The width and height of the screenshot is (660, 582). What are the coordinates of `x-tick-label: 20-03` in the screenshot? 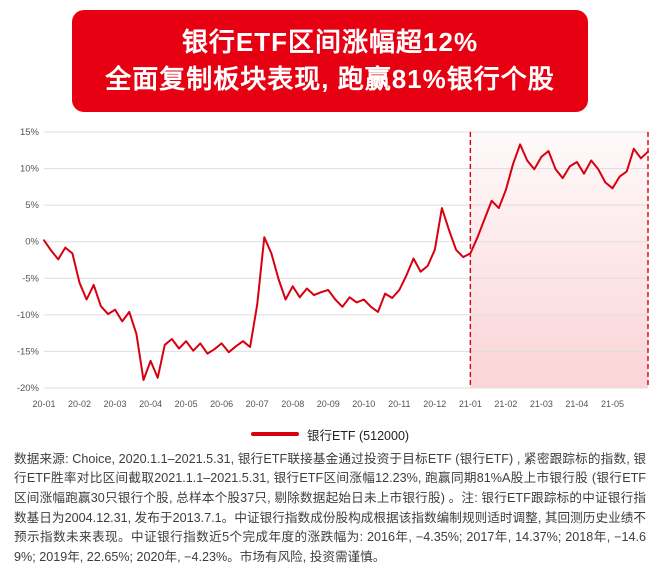 It's located at (115, 404).